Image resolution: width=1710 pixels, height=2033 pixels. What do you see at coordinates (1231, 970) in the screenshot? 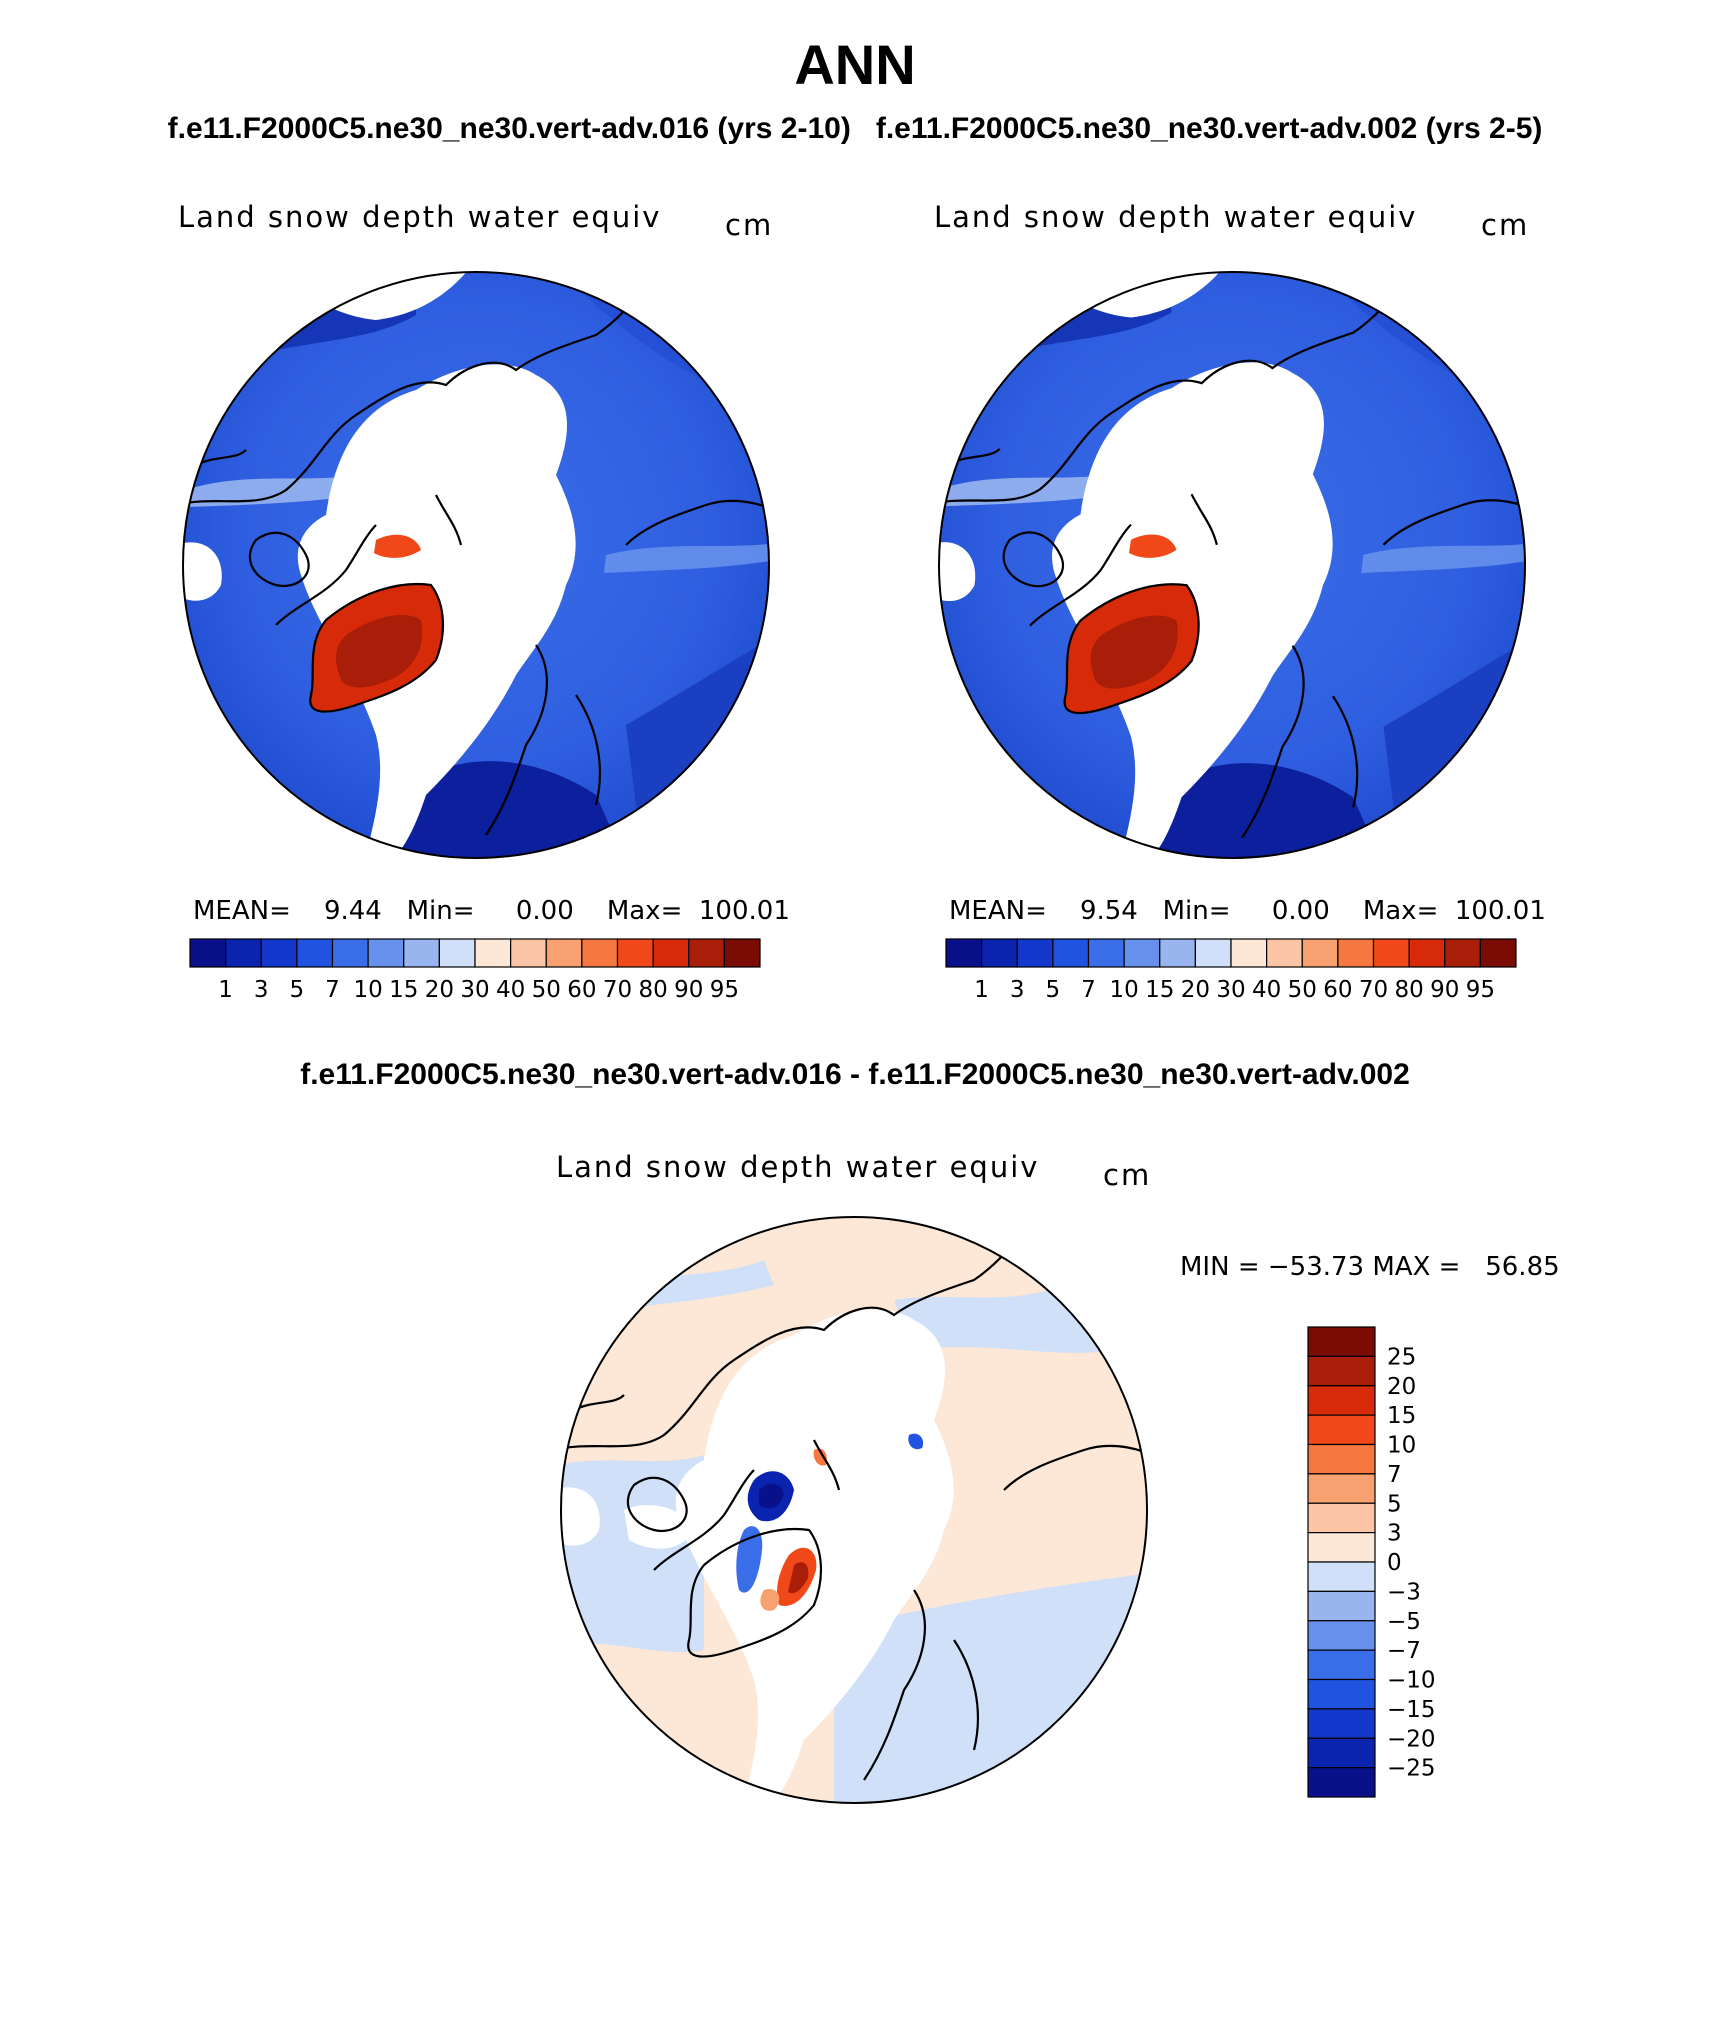
I see `panel2-colorbar: 1 3 5 7 10 15 20 30 40 50 60 70 80 90 95` at bounding box center [1231, 970].